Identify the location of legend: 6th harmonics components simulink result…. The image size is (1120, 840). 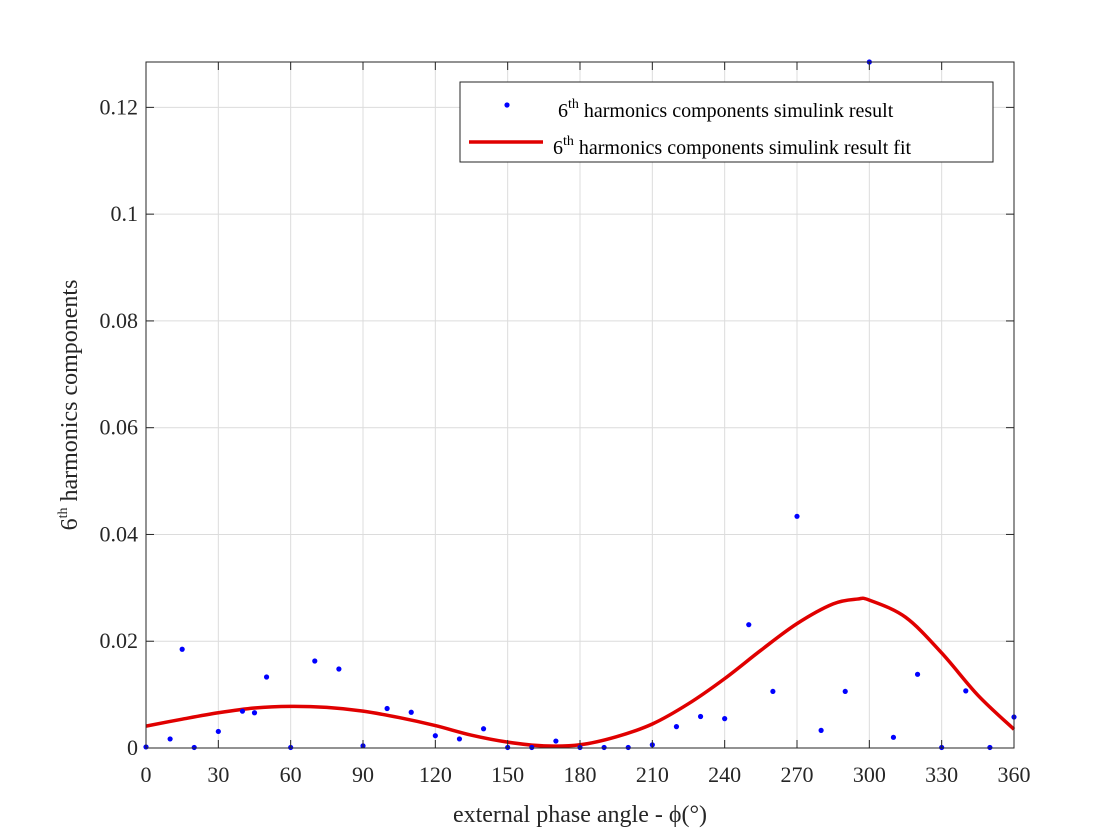
(726, 122).